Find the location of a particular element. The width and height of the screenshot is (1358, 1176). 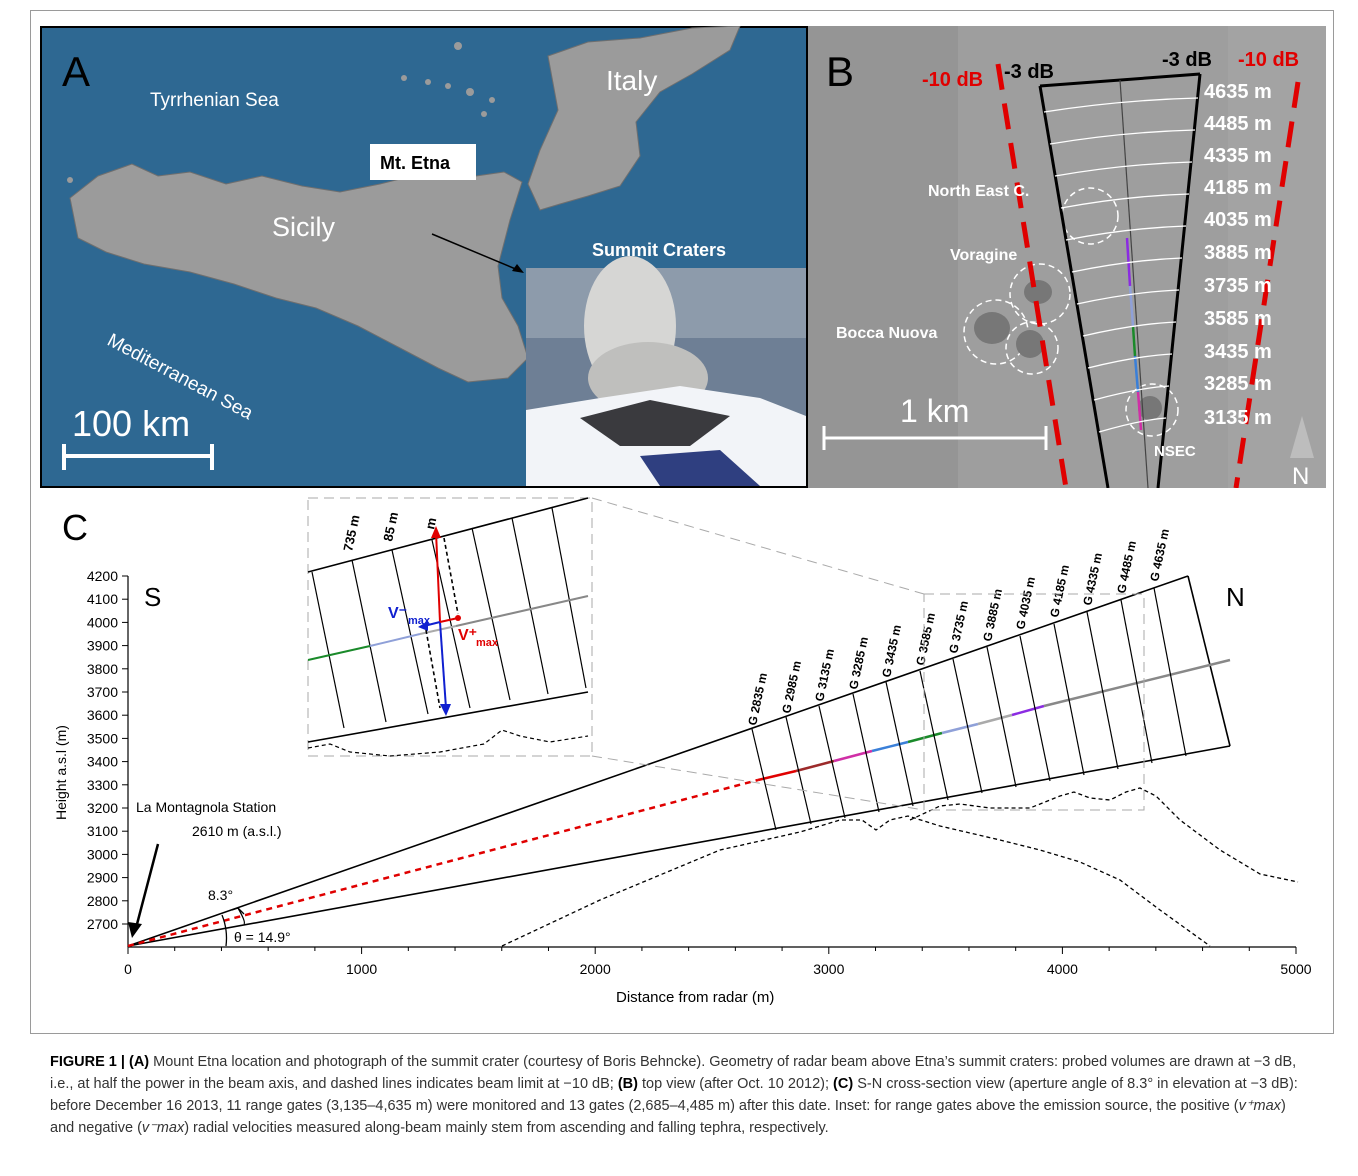

sicily-landmass is located at coordinates (299, 273).